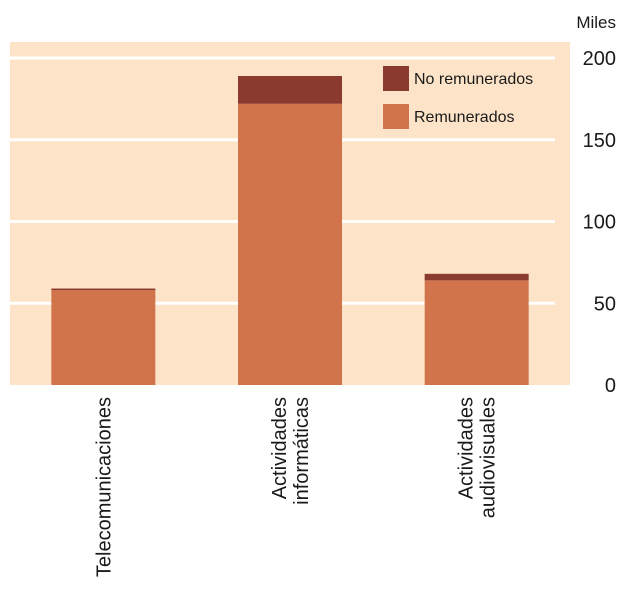 The image size is (618, 605). Describe the element at coordinates (489, 457) in the screenshot. I see `x-category-label-line: audiovisuales` at that location.